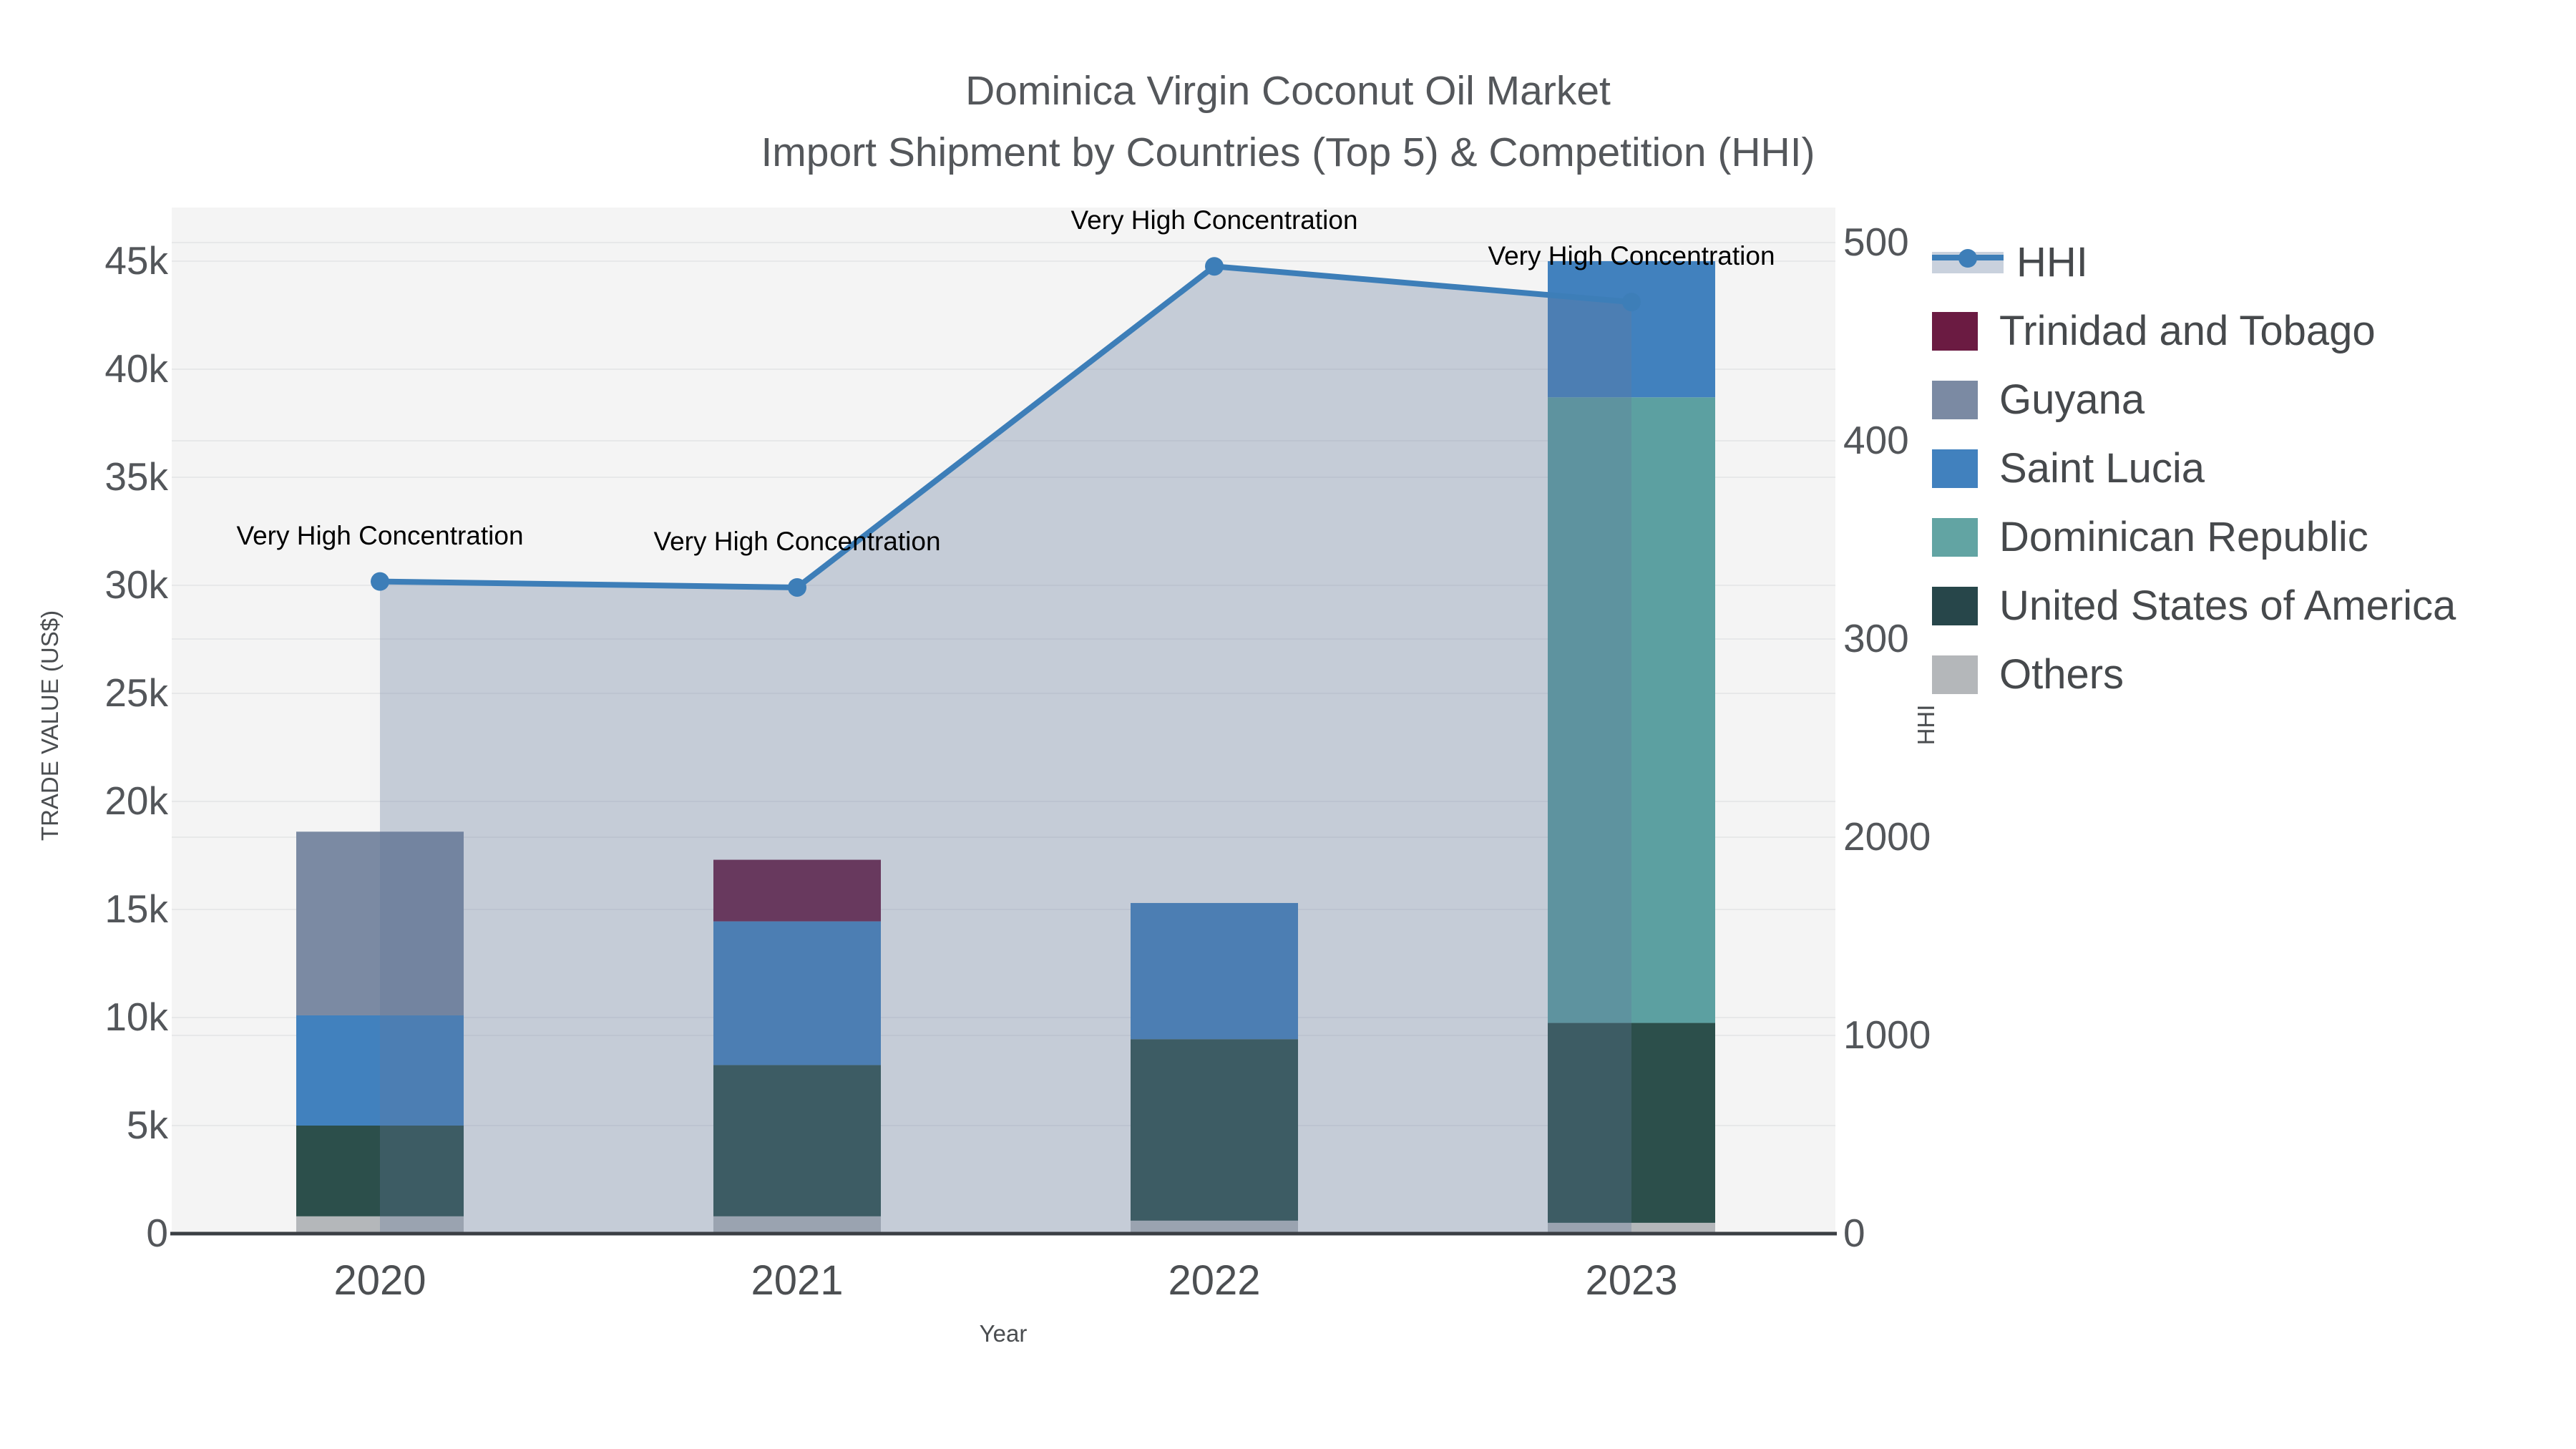  I want to click on hhi-marker-2022, so click(1214, 266).